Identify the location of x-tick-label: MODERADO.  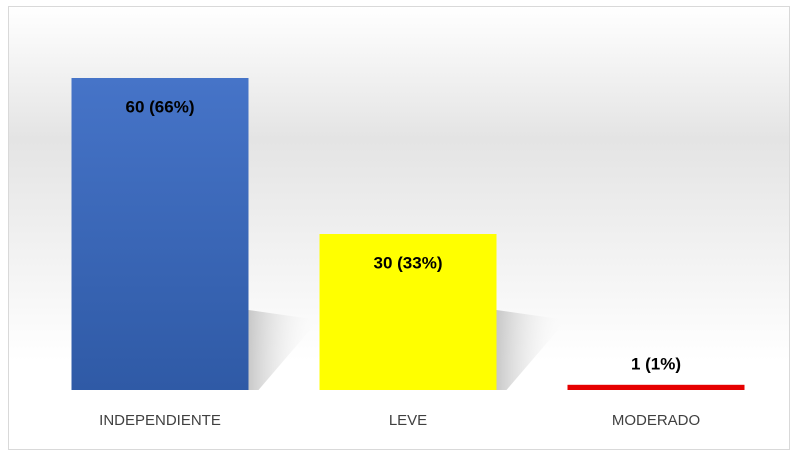
(656, 420).